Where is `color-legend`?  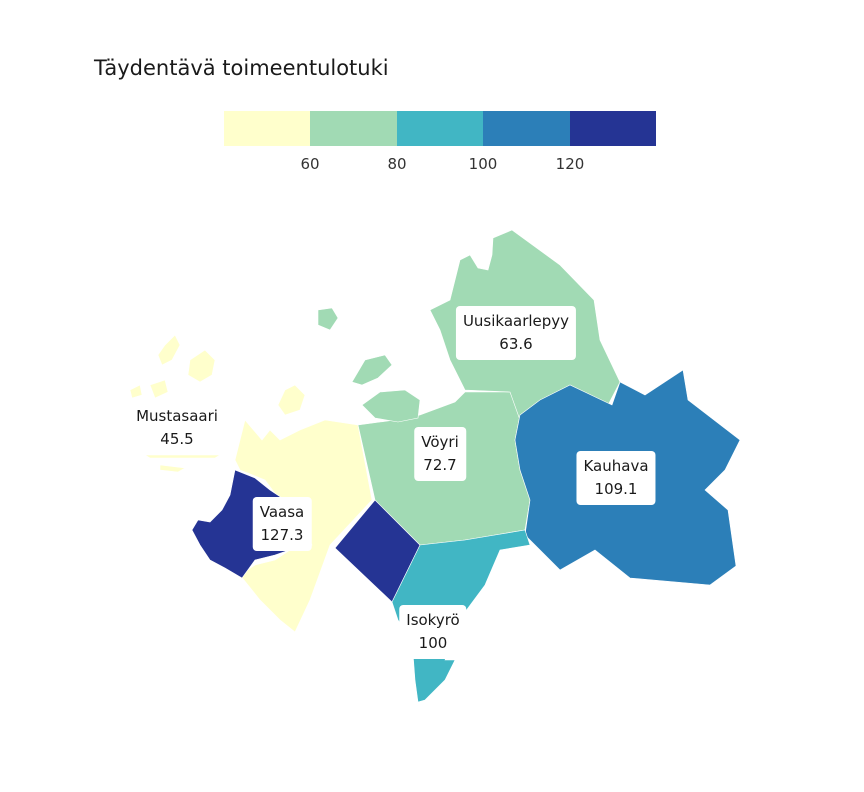 color-legend is located at coordinates (440, 128).